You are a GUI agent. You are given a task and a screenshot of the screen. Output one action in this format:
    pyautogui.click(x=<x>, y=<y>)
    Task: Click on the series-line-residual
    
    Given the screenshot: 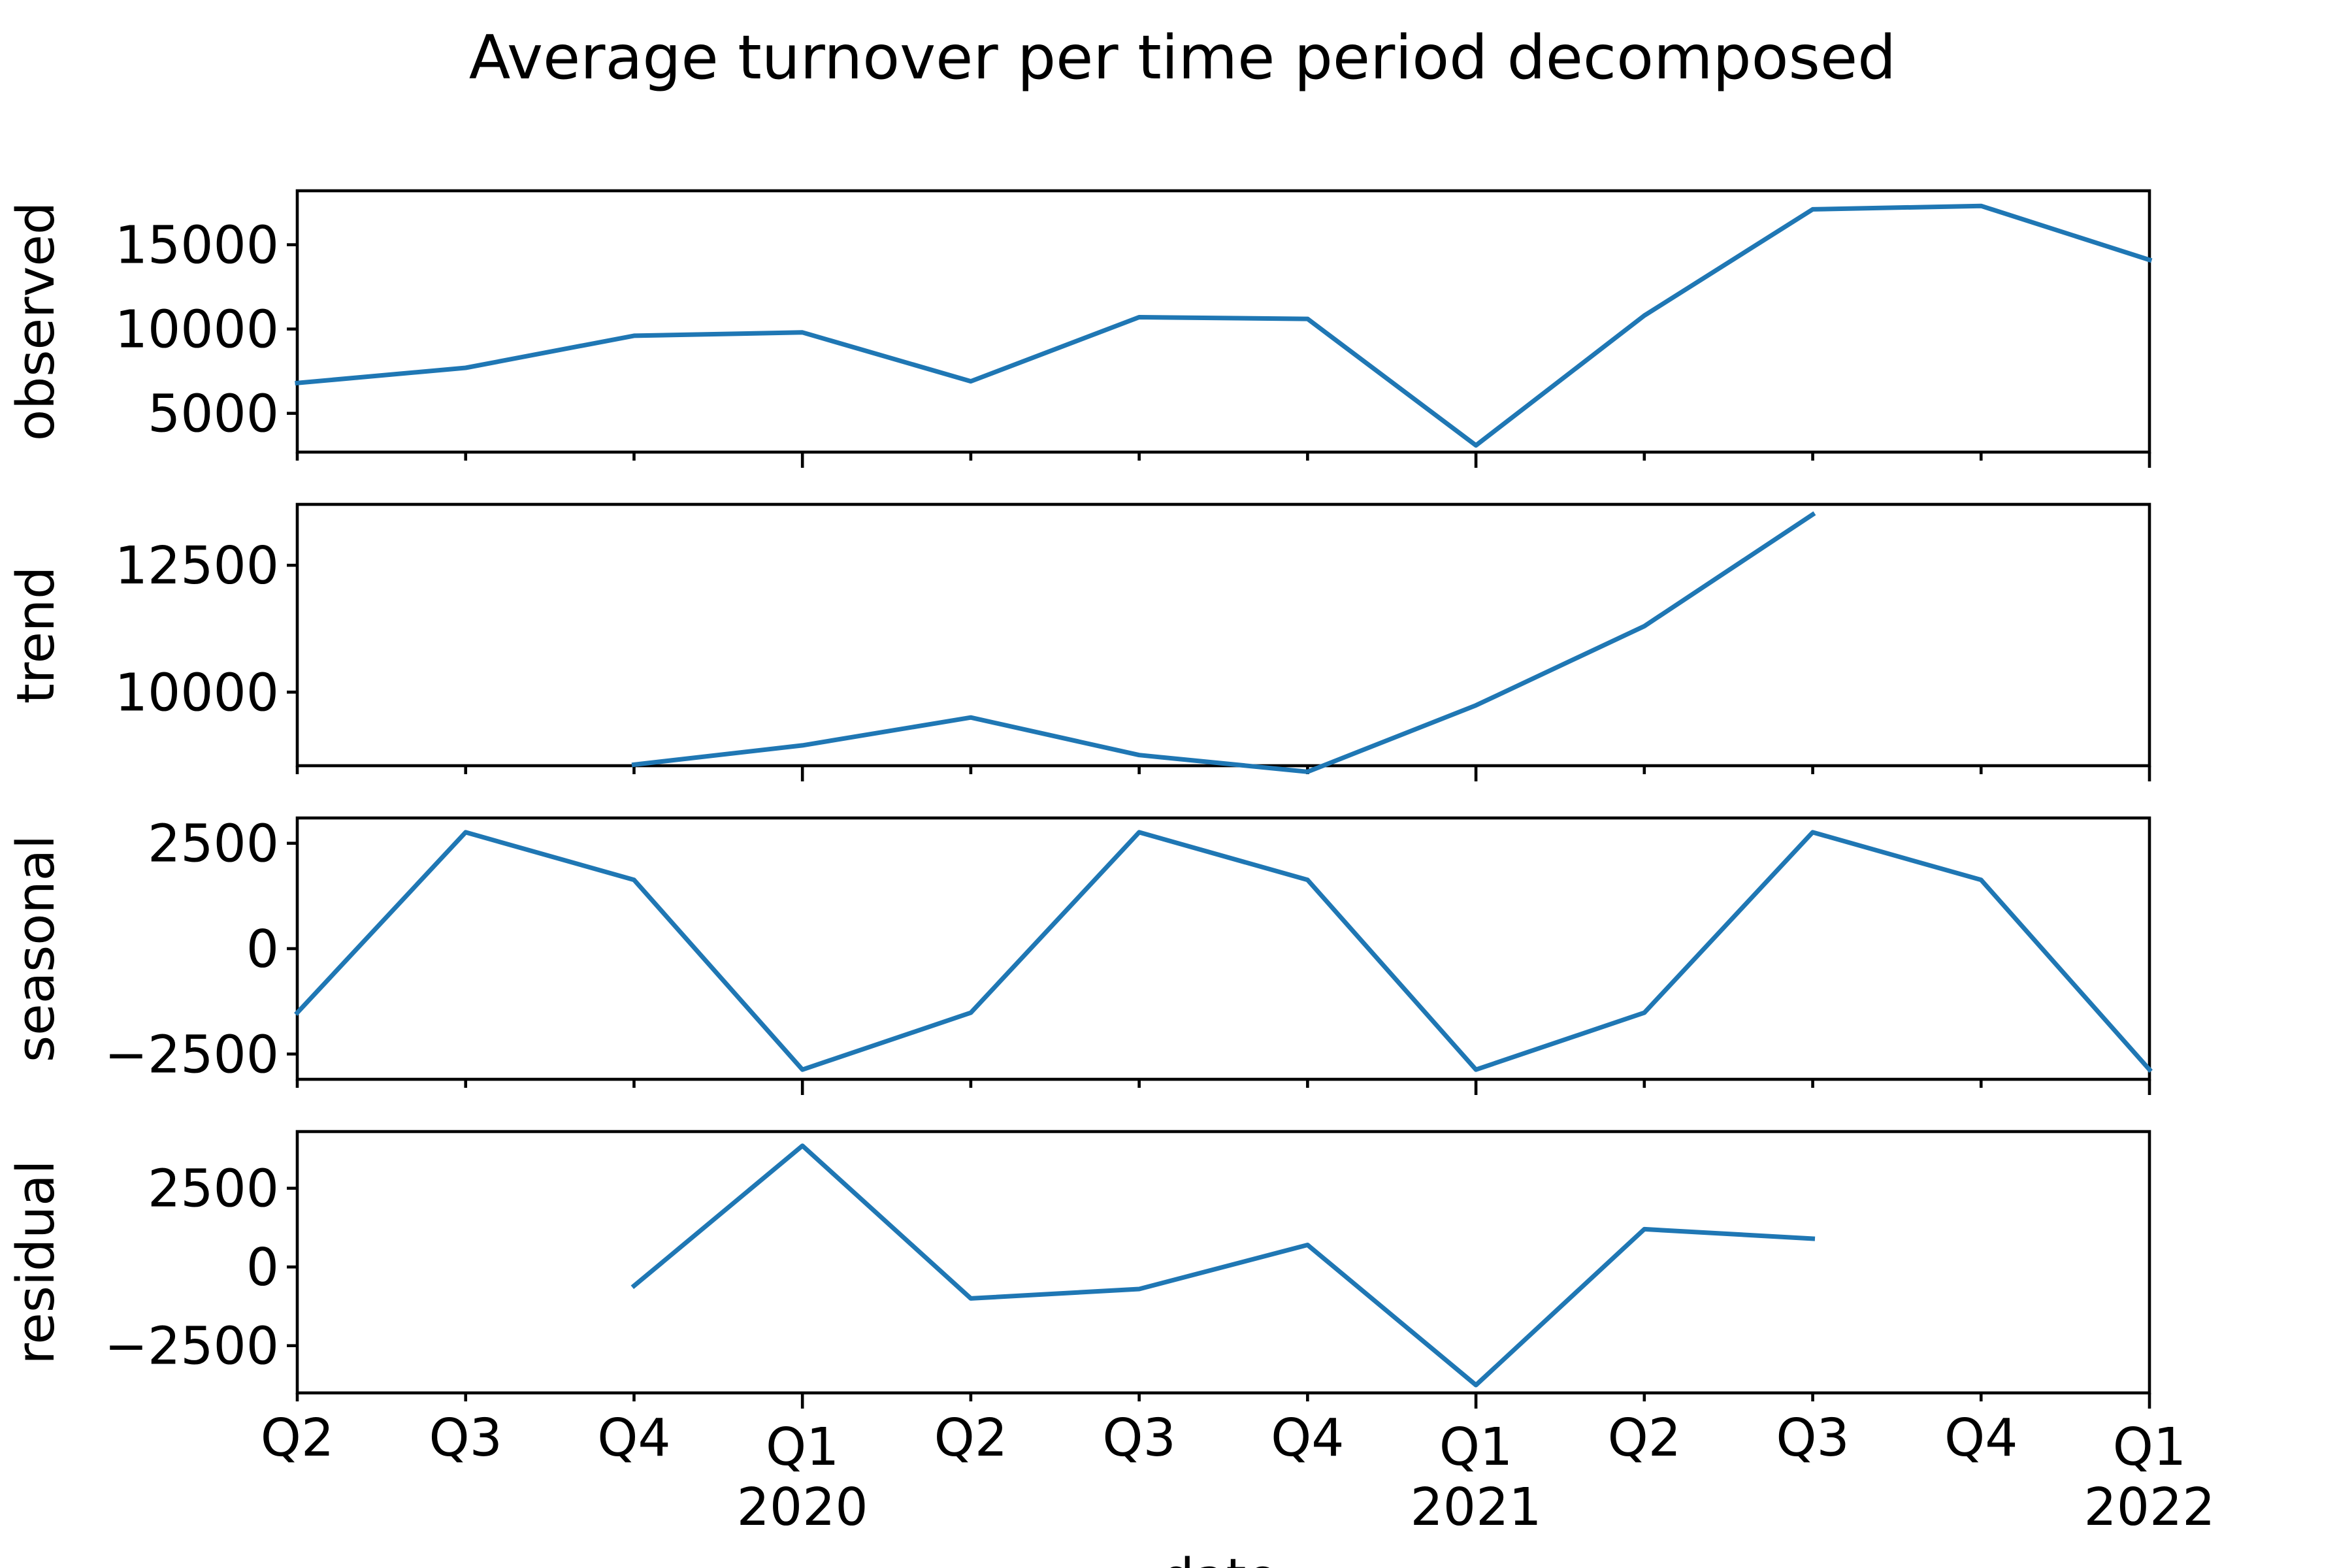 What is the action you would take?
    pyautogui.click(x=1223, y=1265)
    